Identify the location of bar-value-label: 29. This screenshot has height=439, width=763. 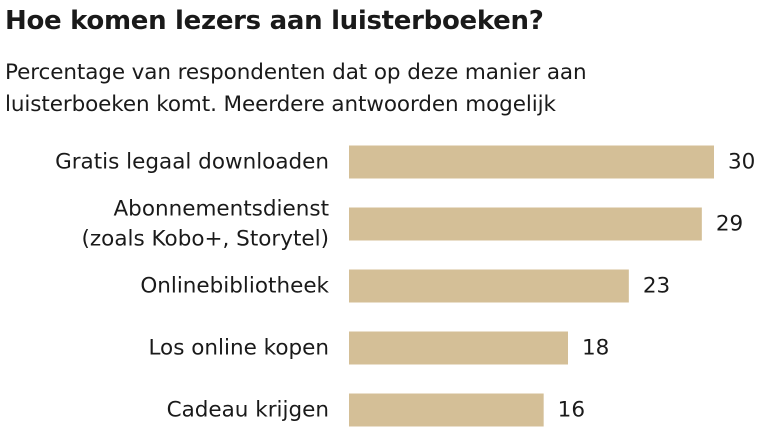
(729, 224).